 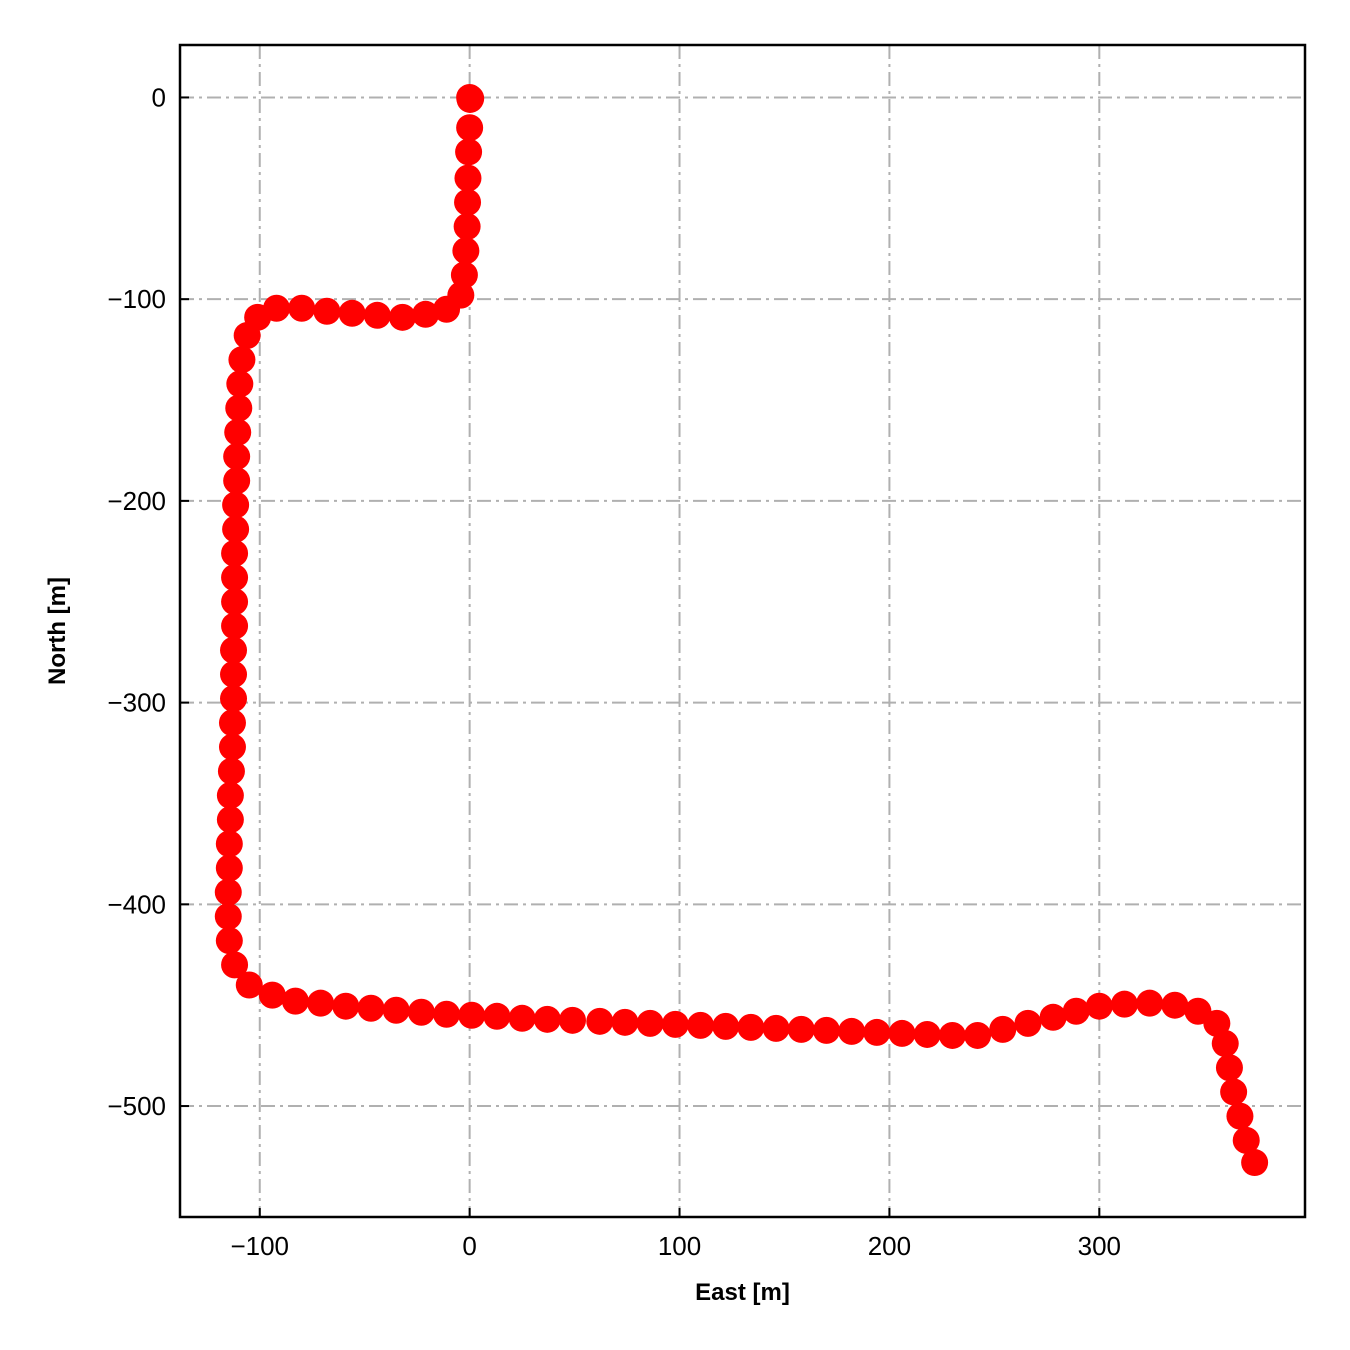 I want to click on y-axis-label: North [m], so click(x=57, y=631).